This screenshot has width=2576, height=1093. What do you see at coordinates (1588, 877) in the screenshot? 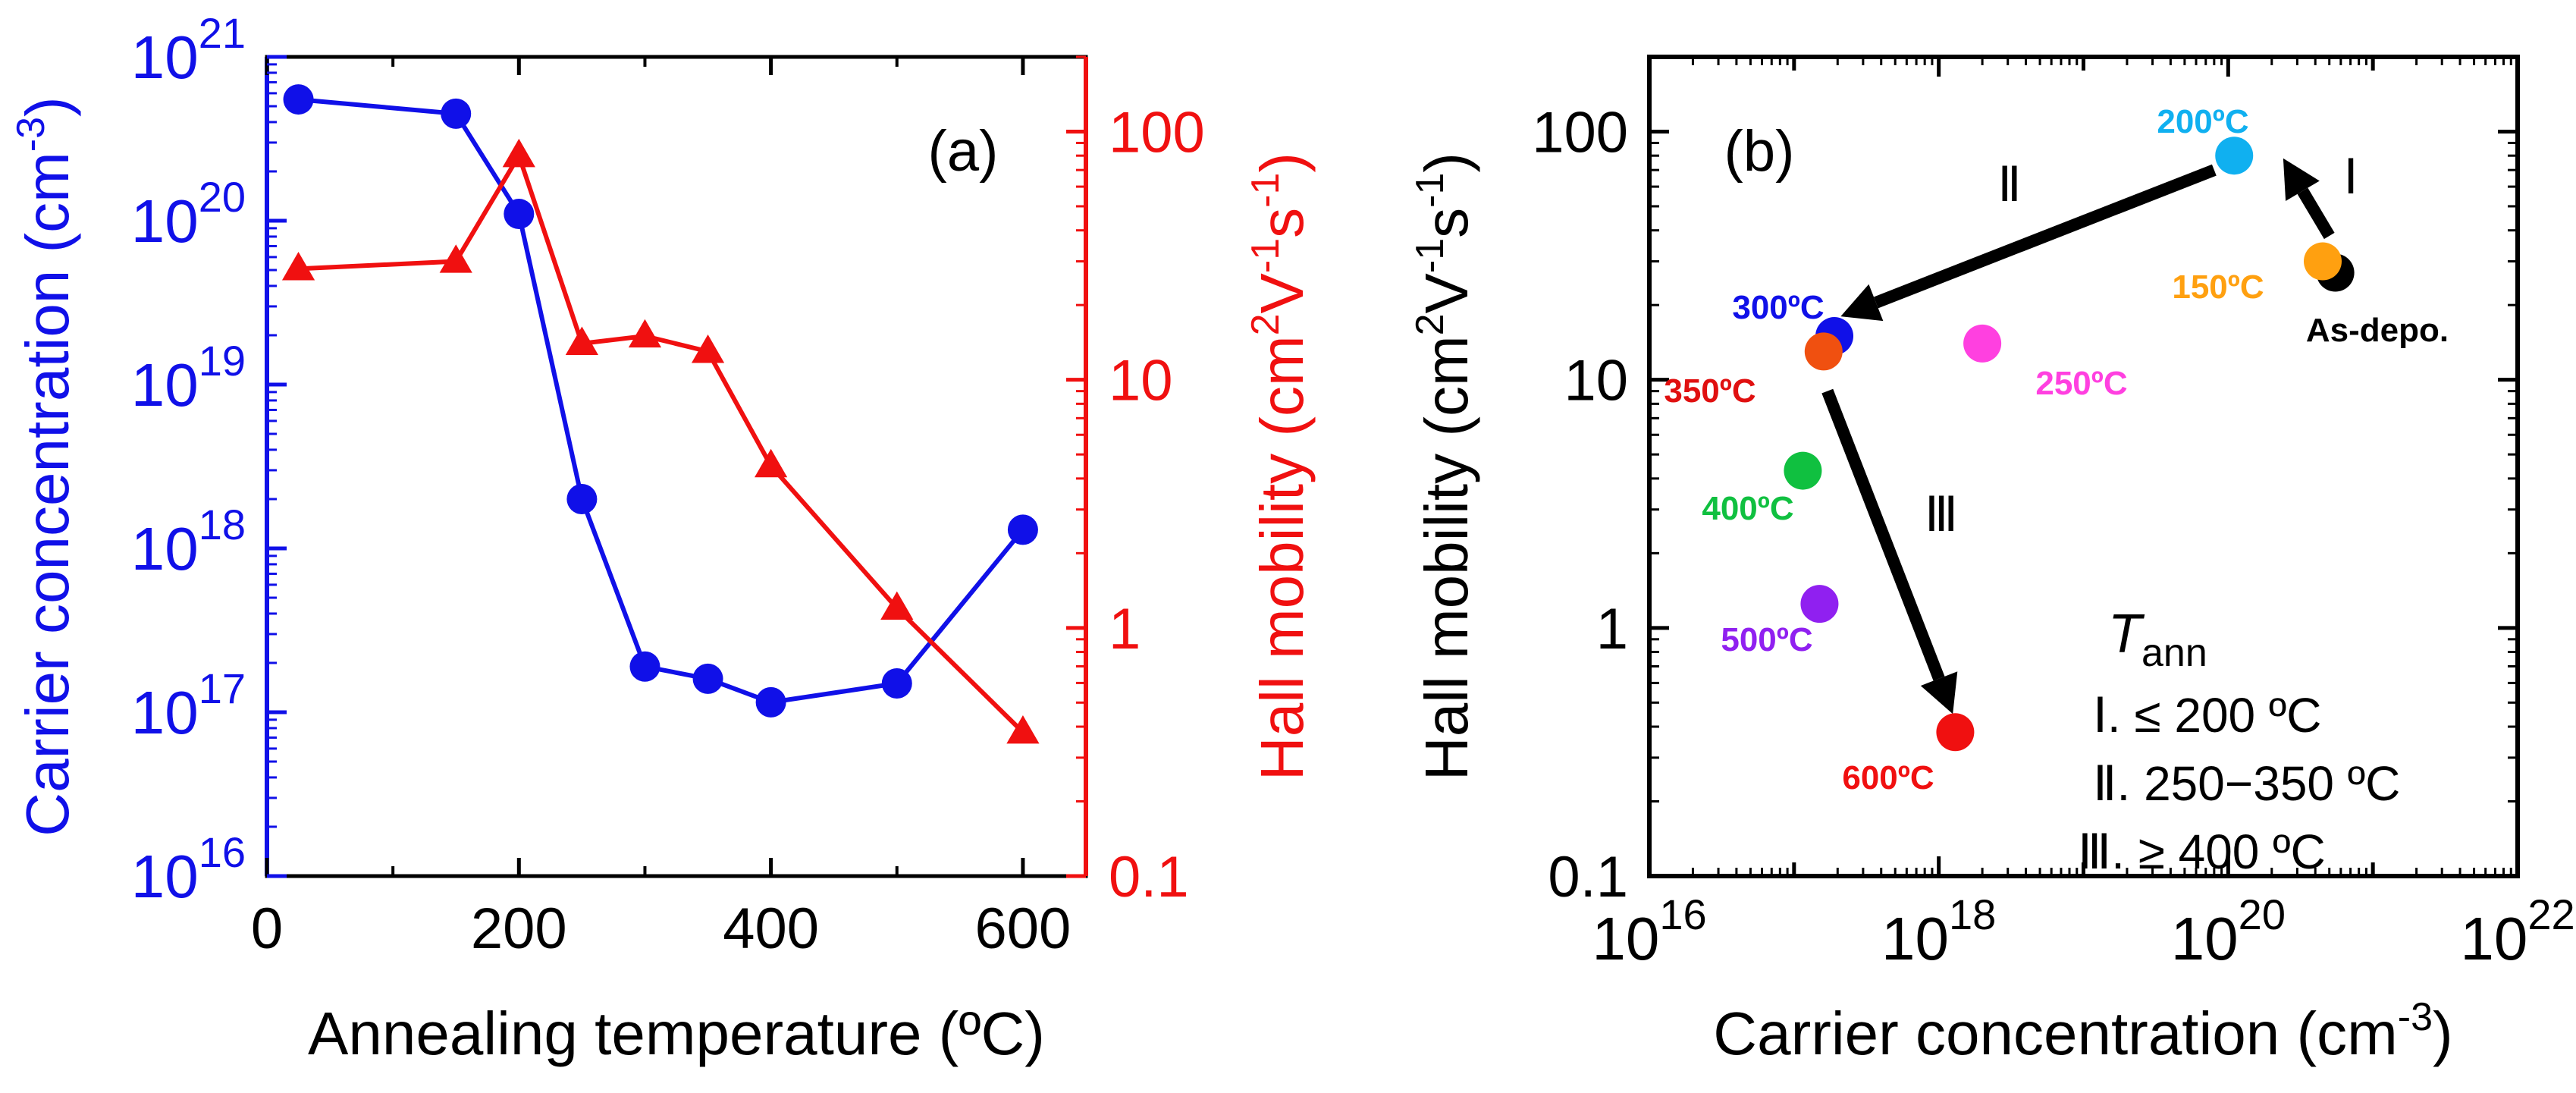
I see `y-tick-label: 0.1` at bounding box center [1588, 877].